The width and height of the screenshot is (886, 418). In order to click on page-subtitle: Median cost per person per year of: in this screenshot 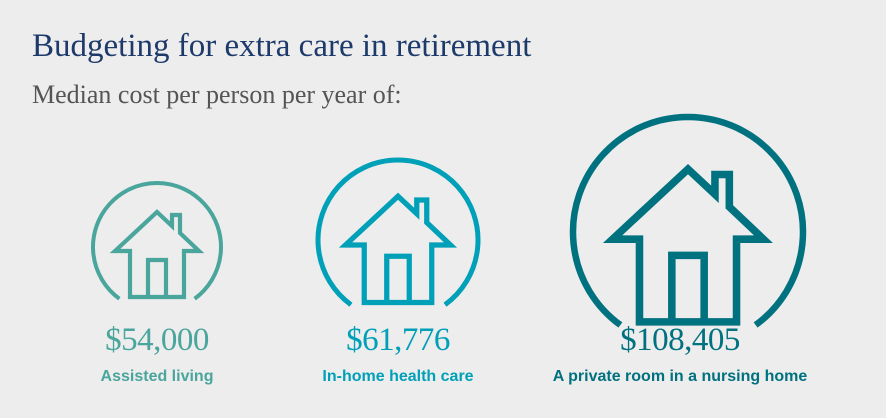, I will do `click(217, 94)`.